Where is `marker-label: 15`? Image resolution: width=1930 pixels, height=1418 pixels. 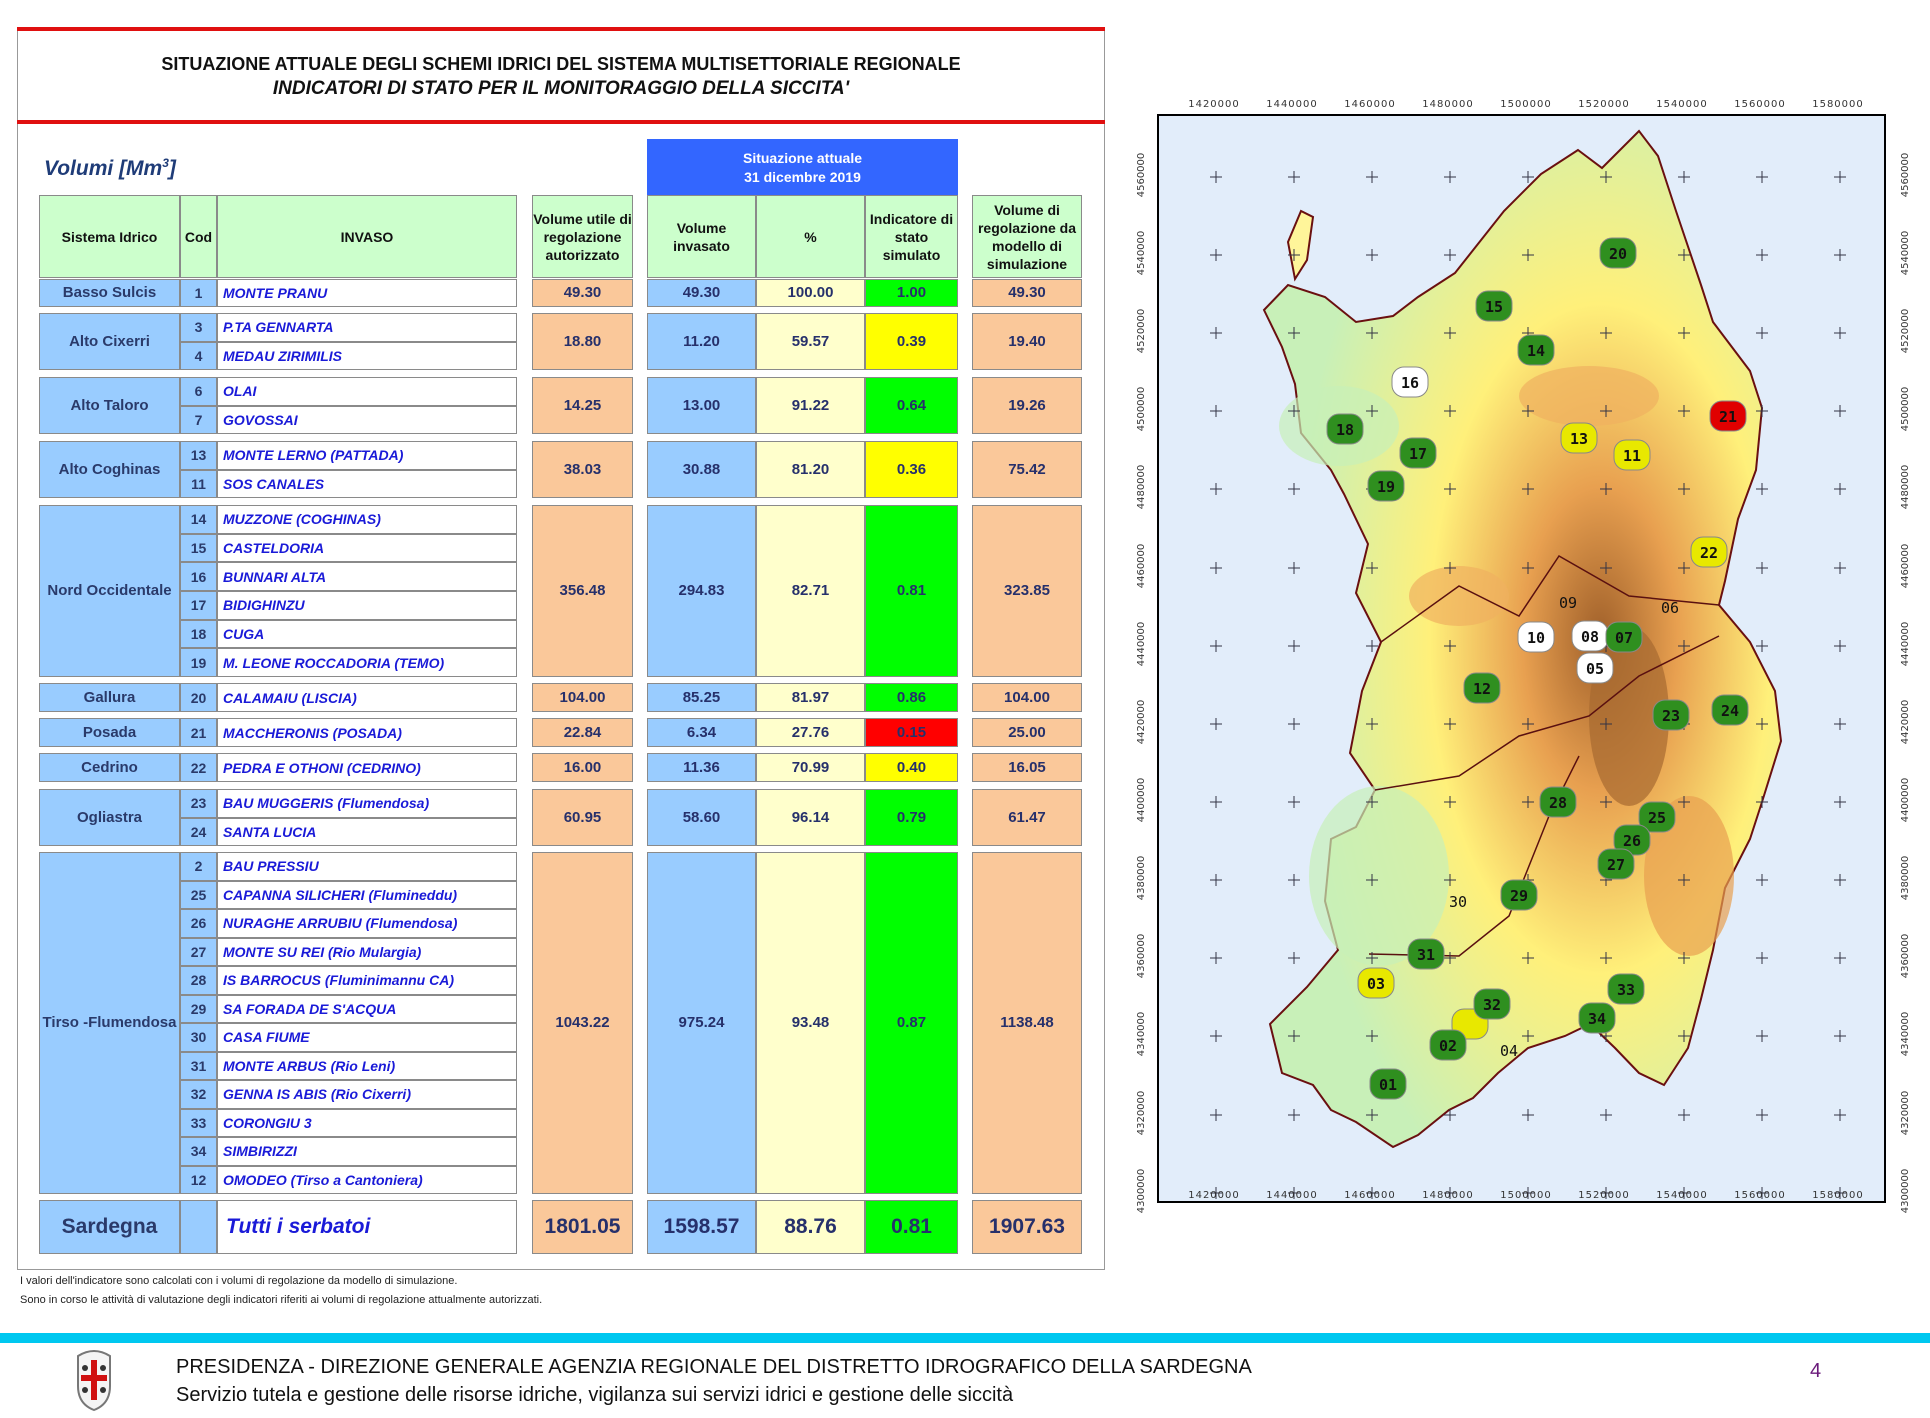 marker-label: 15 is located at coordinates (1494, 307).